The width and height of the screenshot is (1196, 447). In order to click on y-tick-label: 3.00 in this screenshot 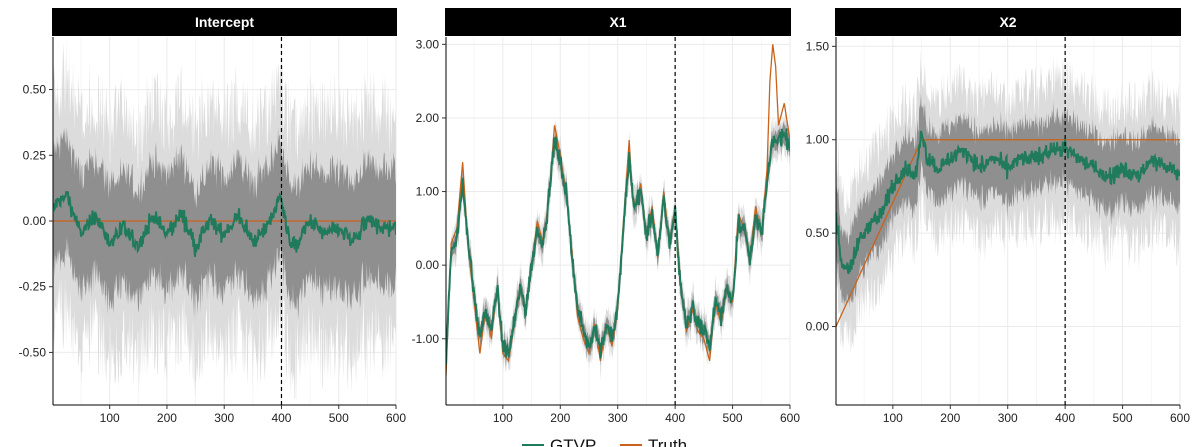, I will do `click(428, 44)`.